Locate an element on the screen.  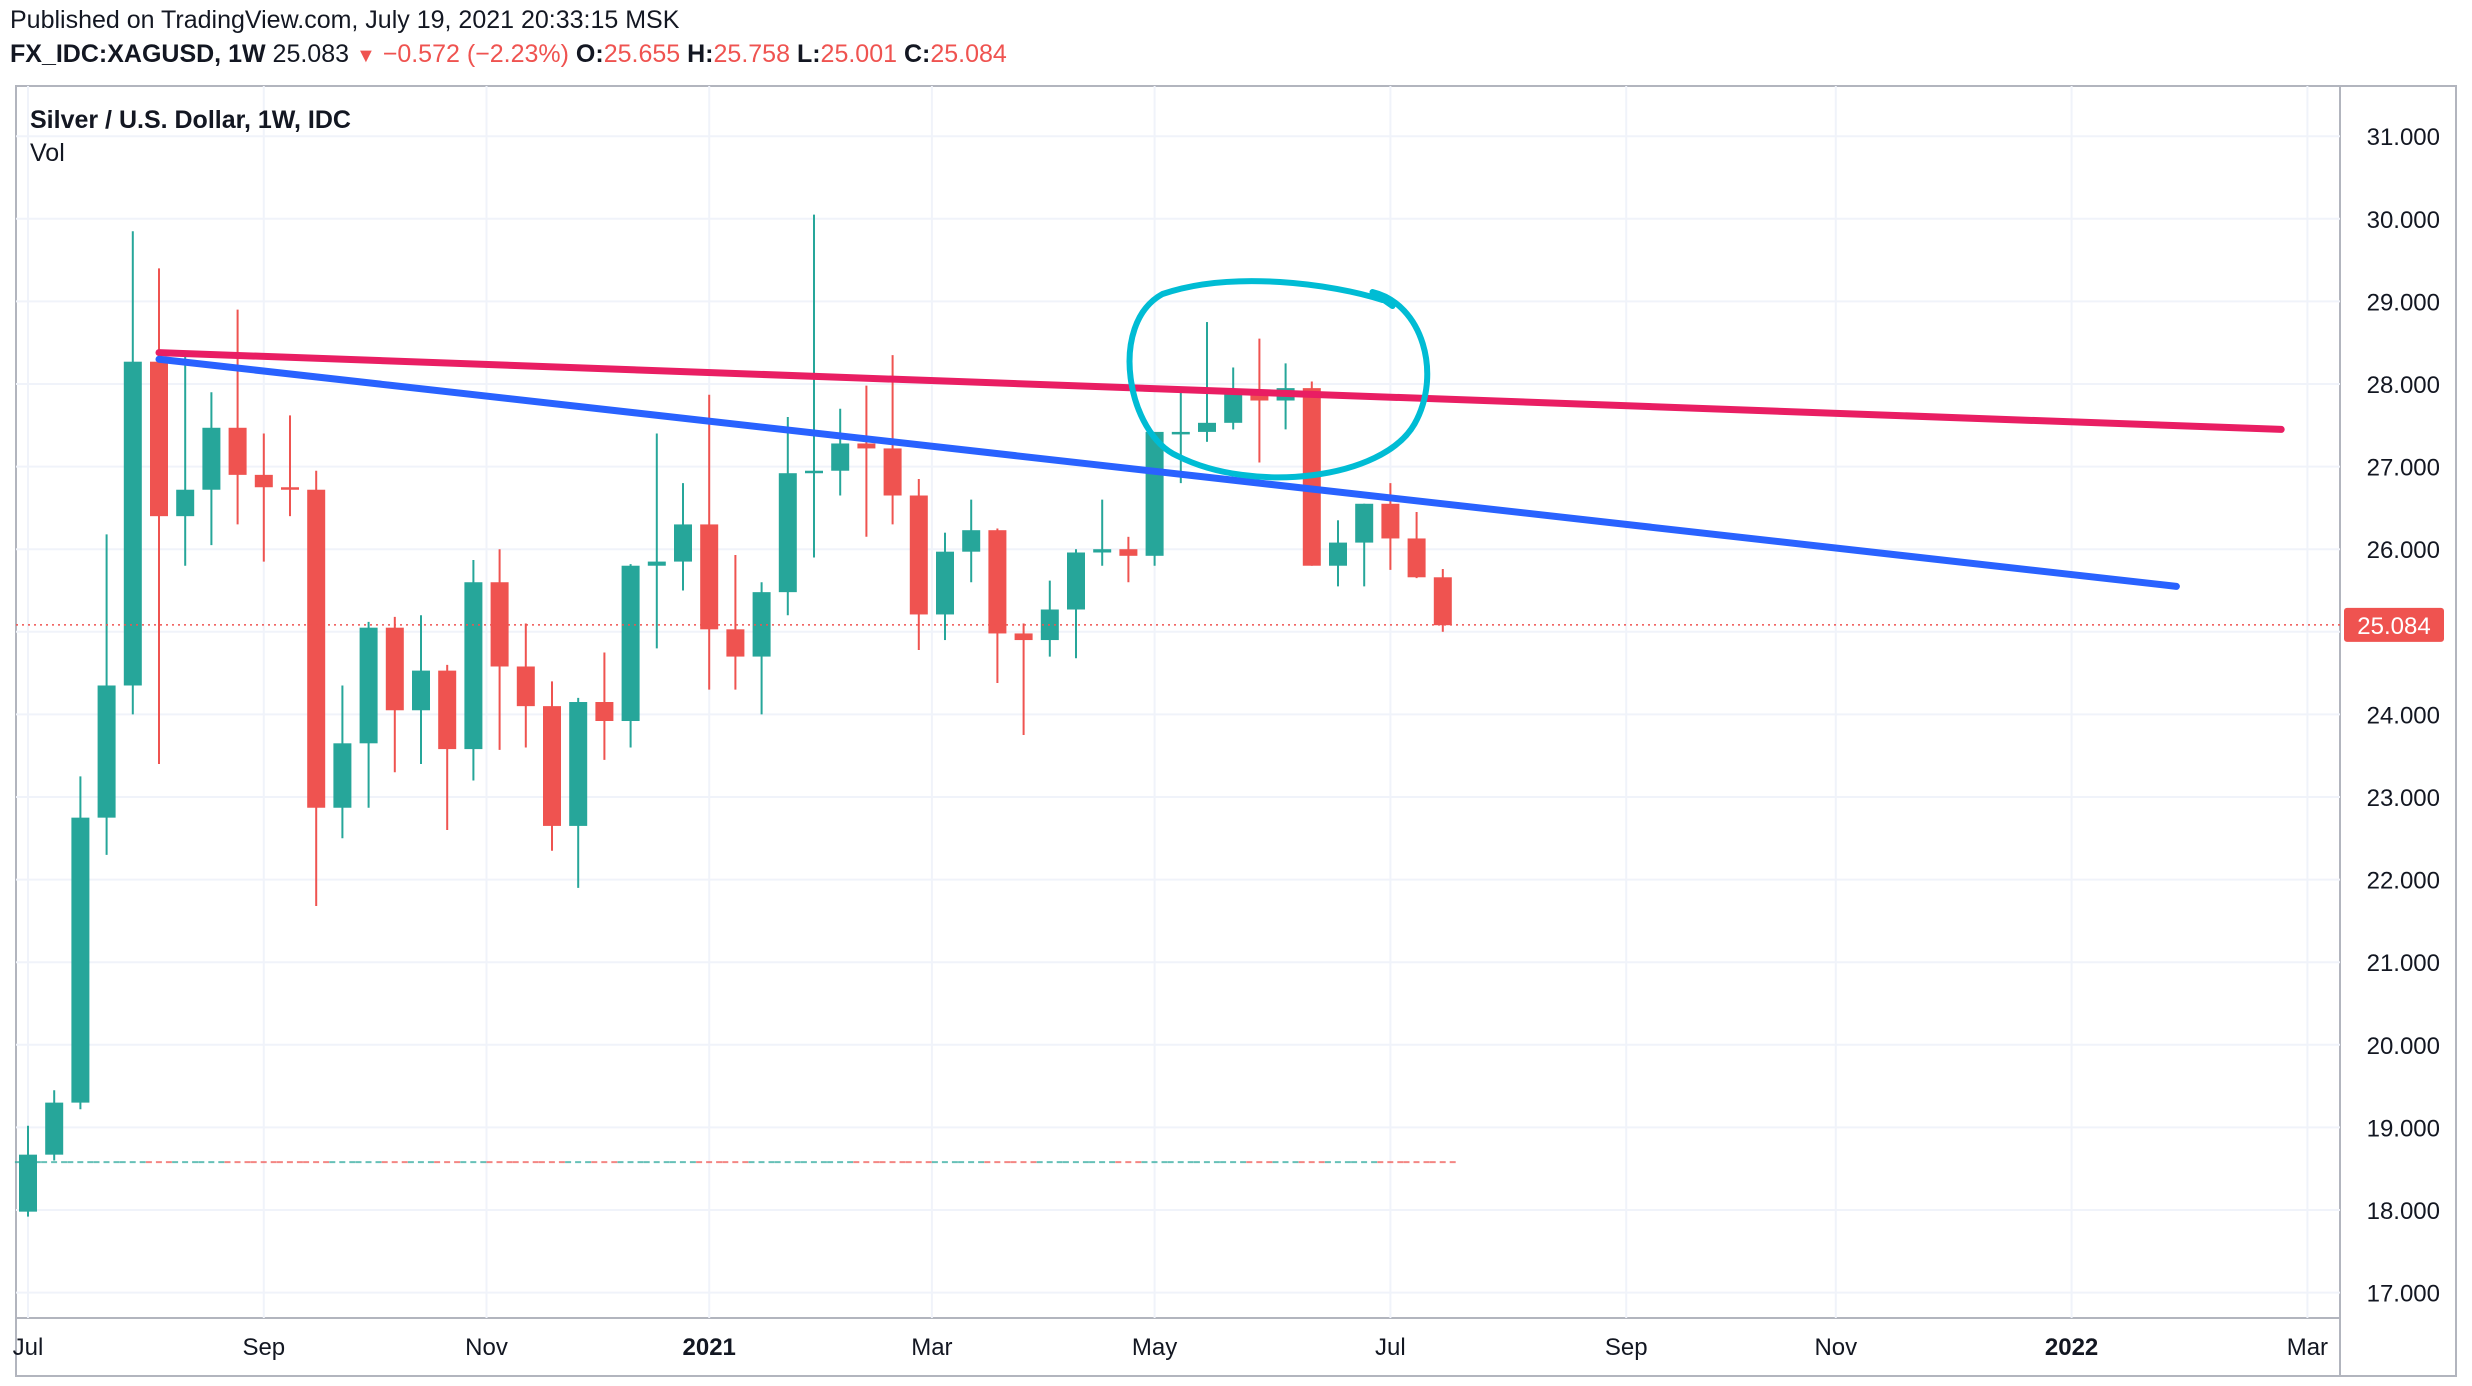
resistance-line is located at coordinates (1220, 391).